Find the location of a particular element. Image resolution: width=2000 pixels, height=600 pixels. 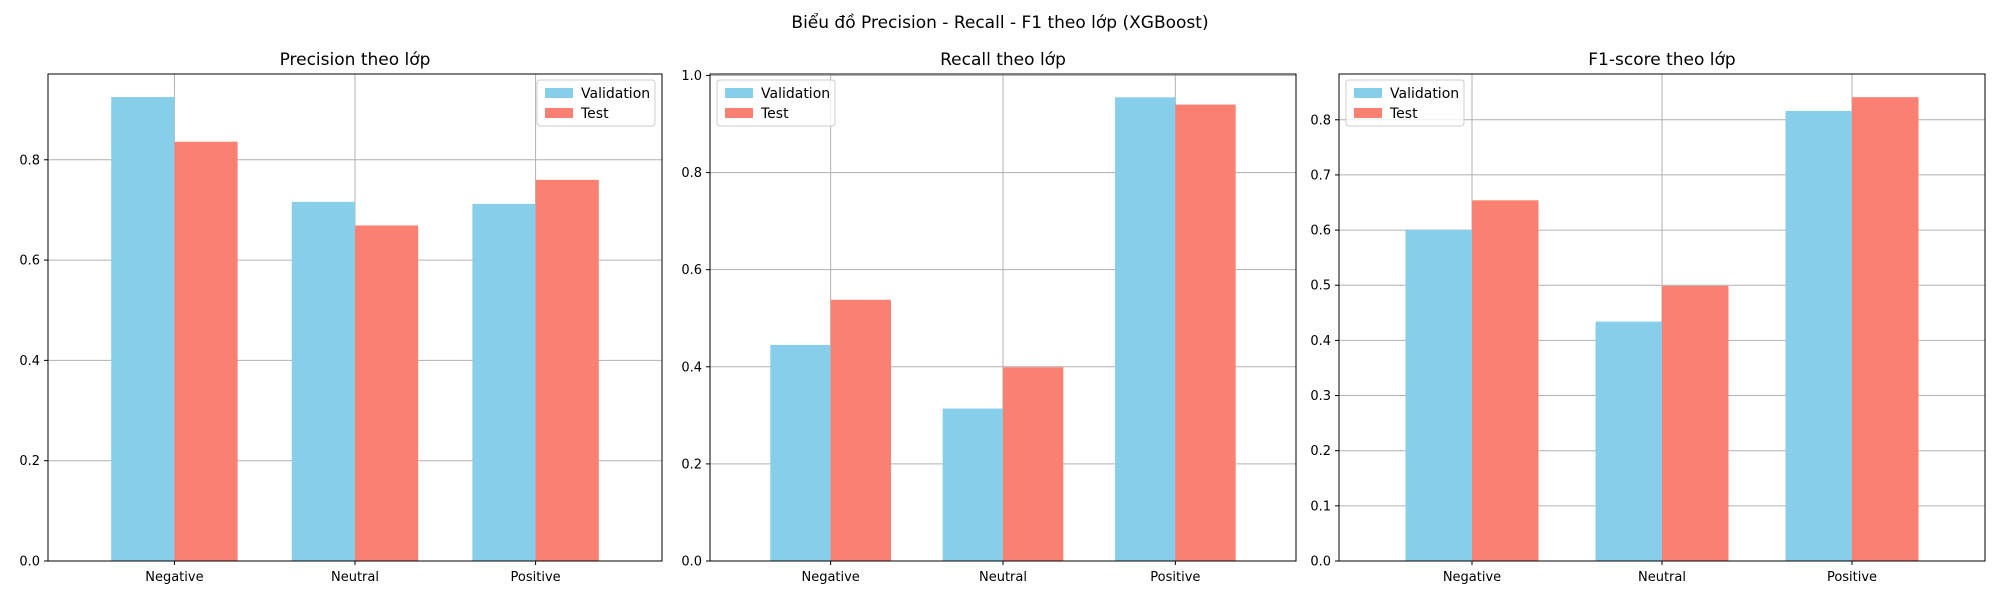

chart-title: F1-score theo lớp is located at coordinates (1661, 60).